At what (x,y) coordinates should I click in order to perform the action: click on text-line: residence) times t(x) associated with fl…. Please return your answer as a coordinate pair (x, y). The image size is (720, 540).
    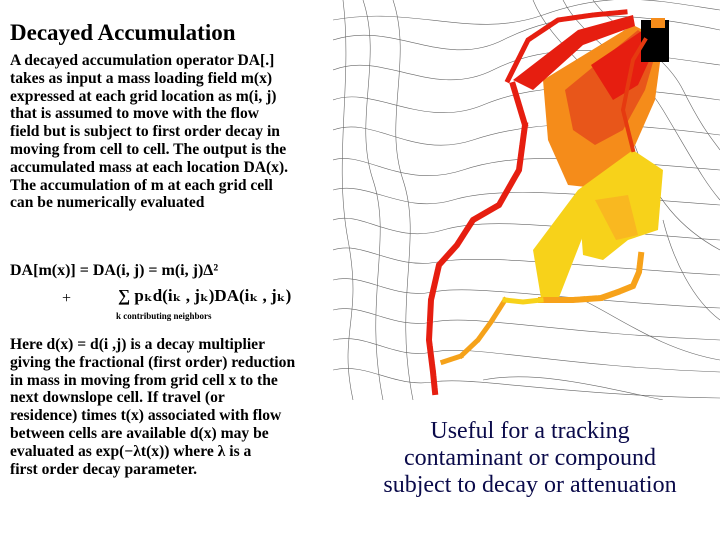
    Looking at the image, I should click on (146, 416).